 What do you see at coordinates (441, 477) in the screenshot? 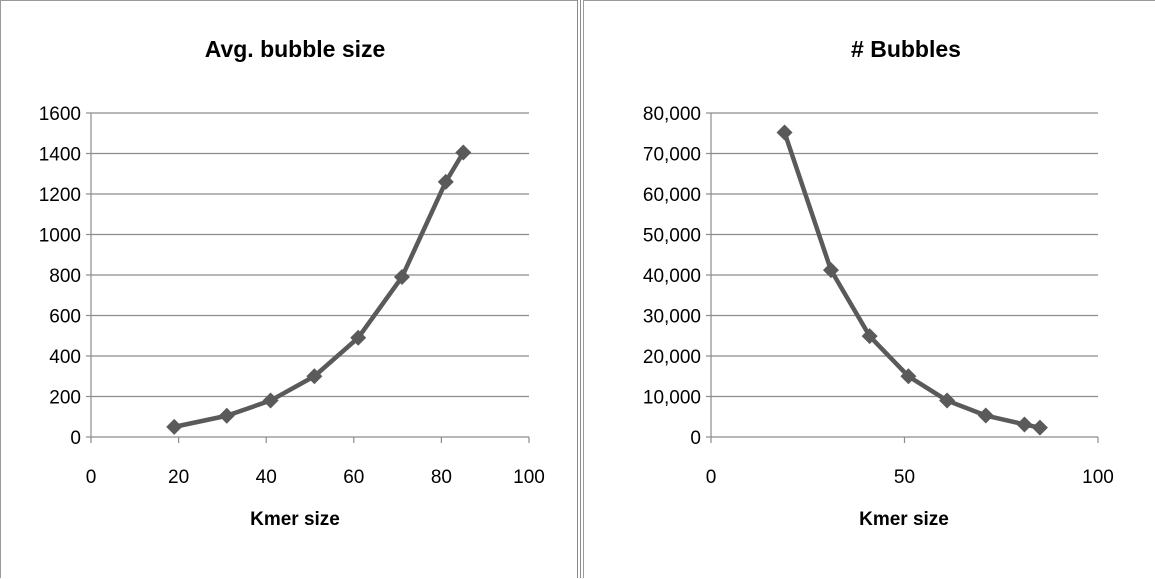
I see `x-tick-label: 80` at bounding box center [441, 477].